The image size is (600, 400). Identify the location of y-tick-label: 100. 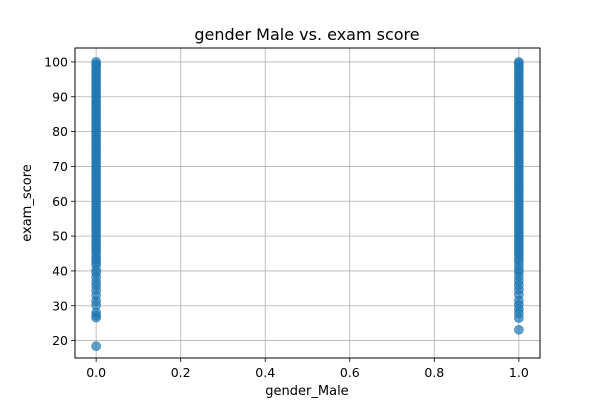
(56, 61).